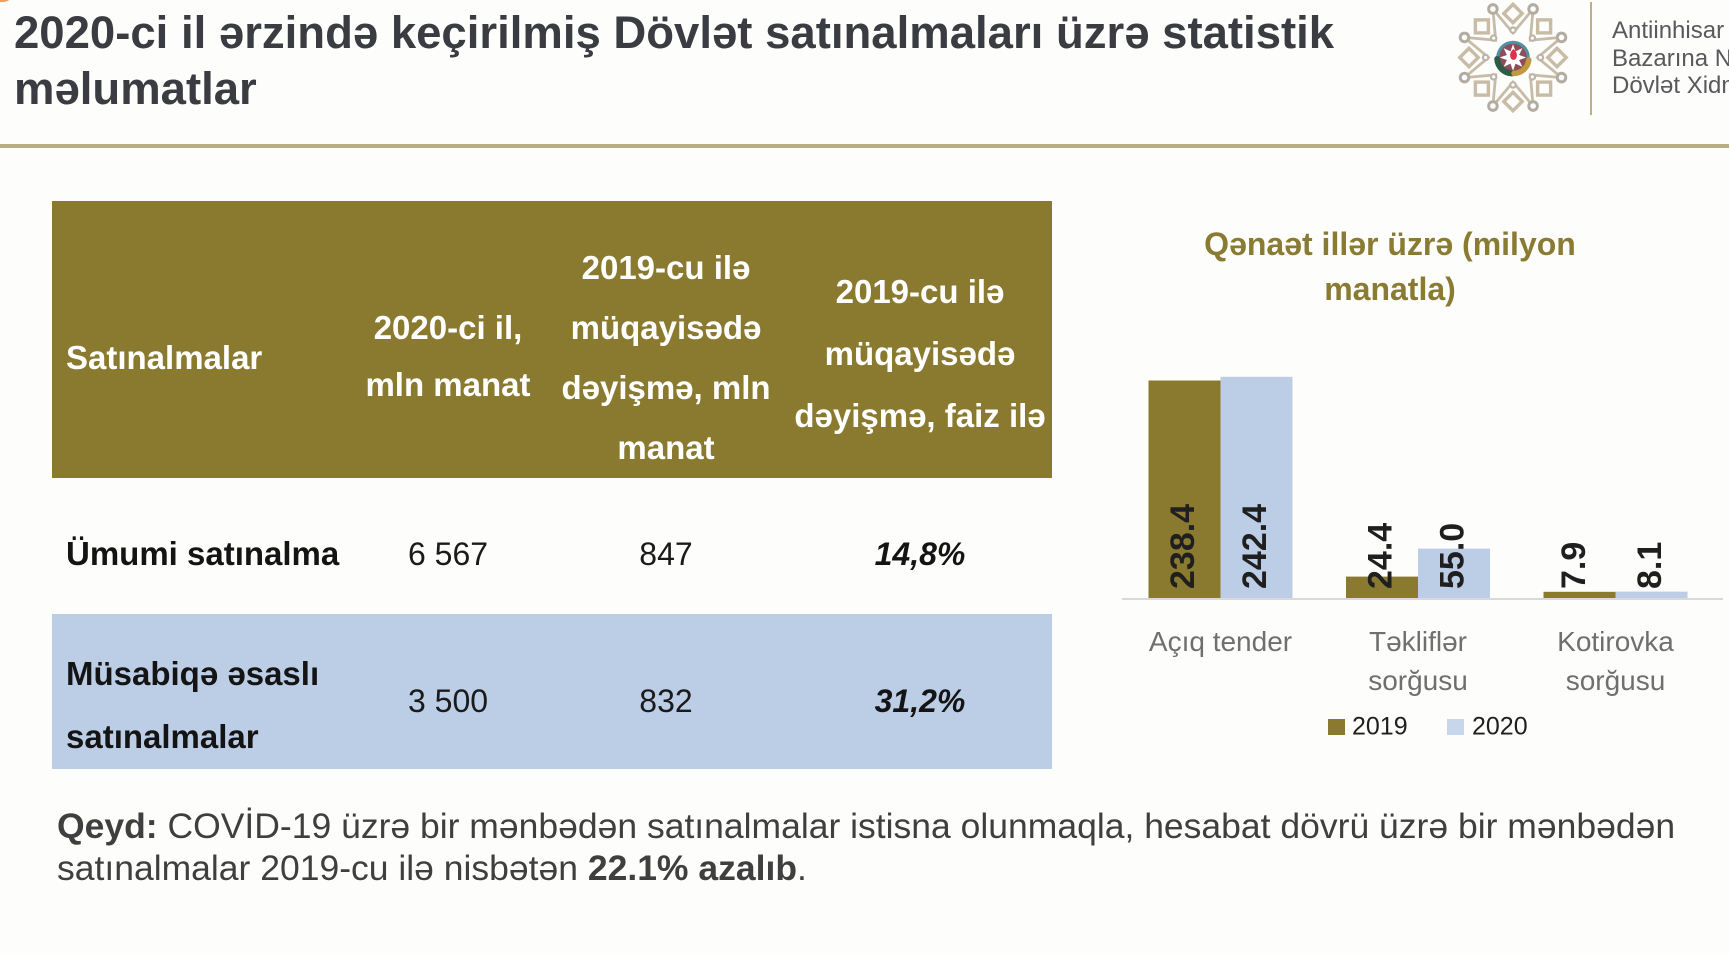 Image resolution: width=1729 pixels, height=953 pixels. Describe the element at coordinates (1381, 556) in the screenshot. I see `svg-text: 24.4` at that location.